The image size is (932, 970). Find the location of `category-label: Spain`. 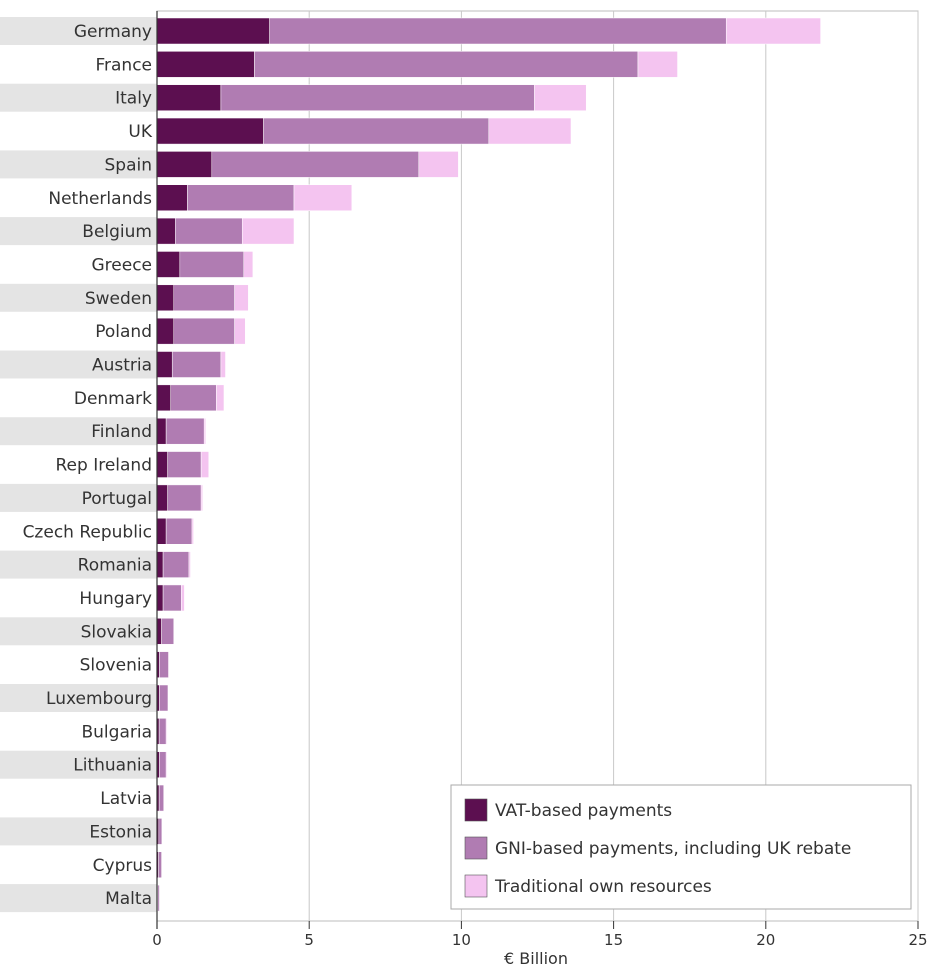

category-label: Spain is located at coordinates (129, 165).